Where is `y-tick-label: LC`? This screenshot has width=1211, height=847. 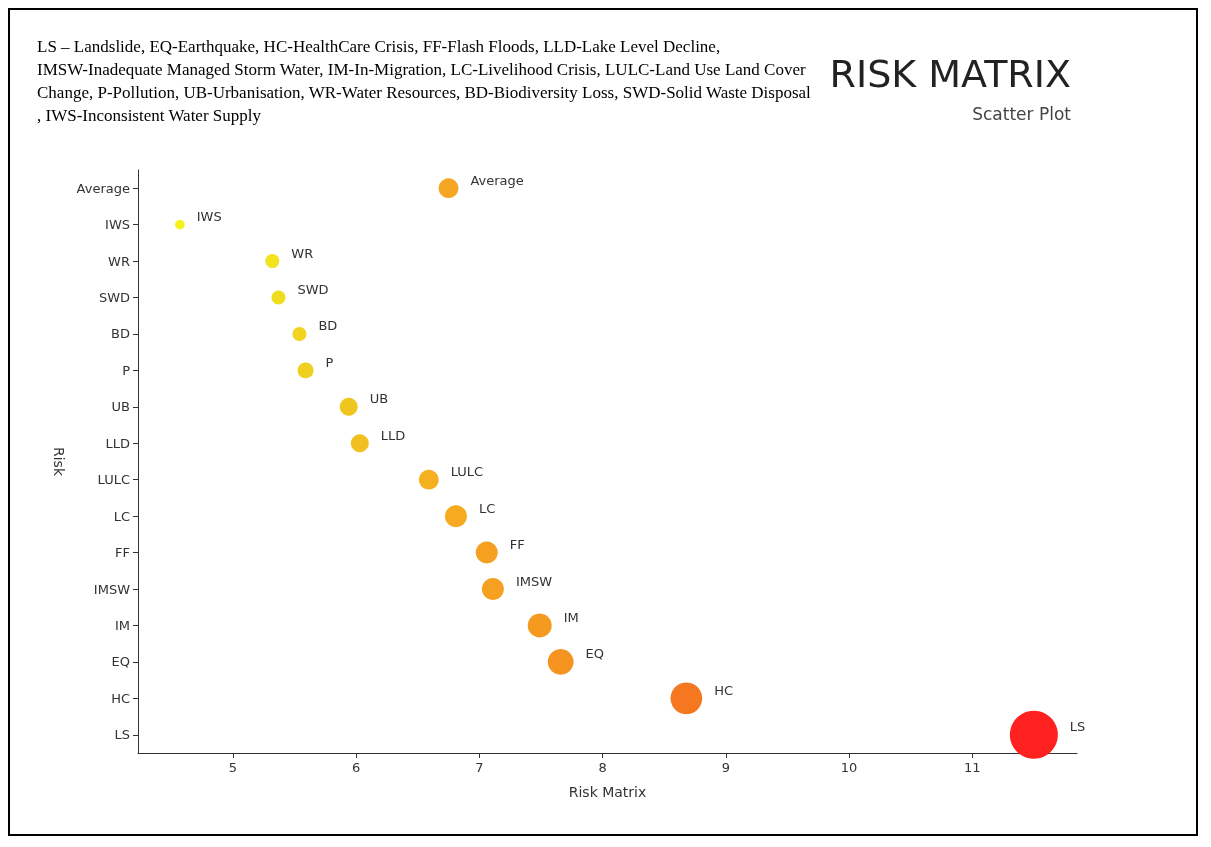 y-tick-label: LC is located at coordinates (121, 516).